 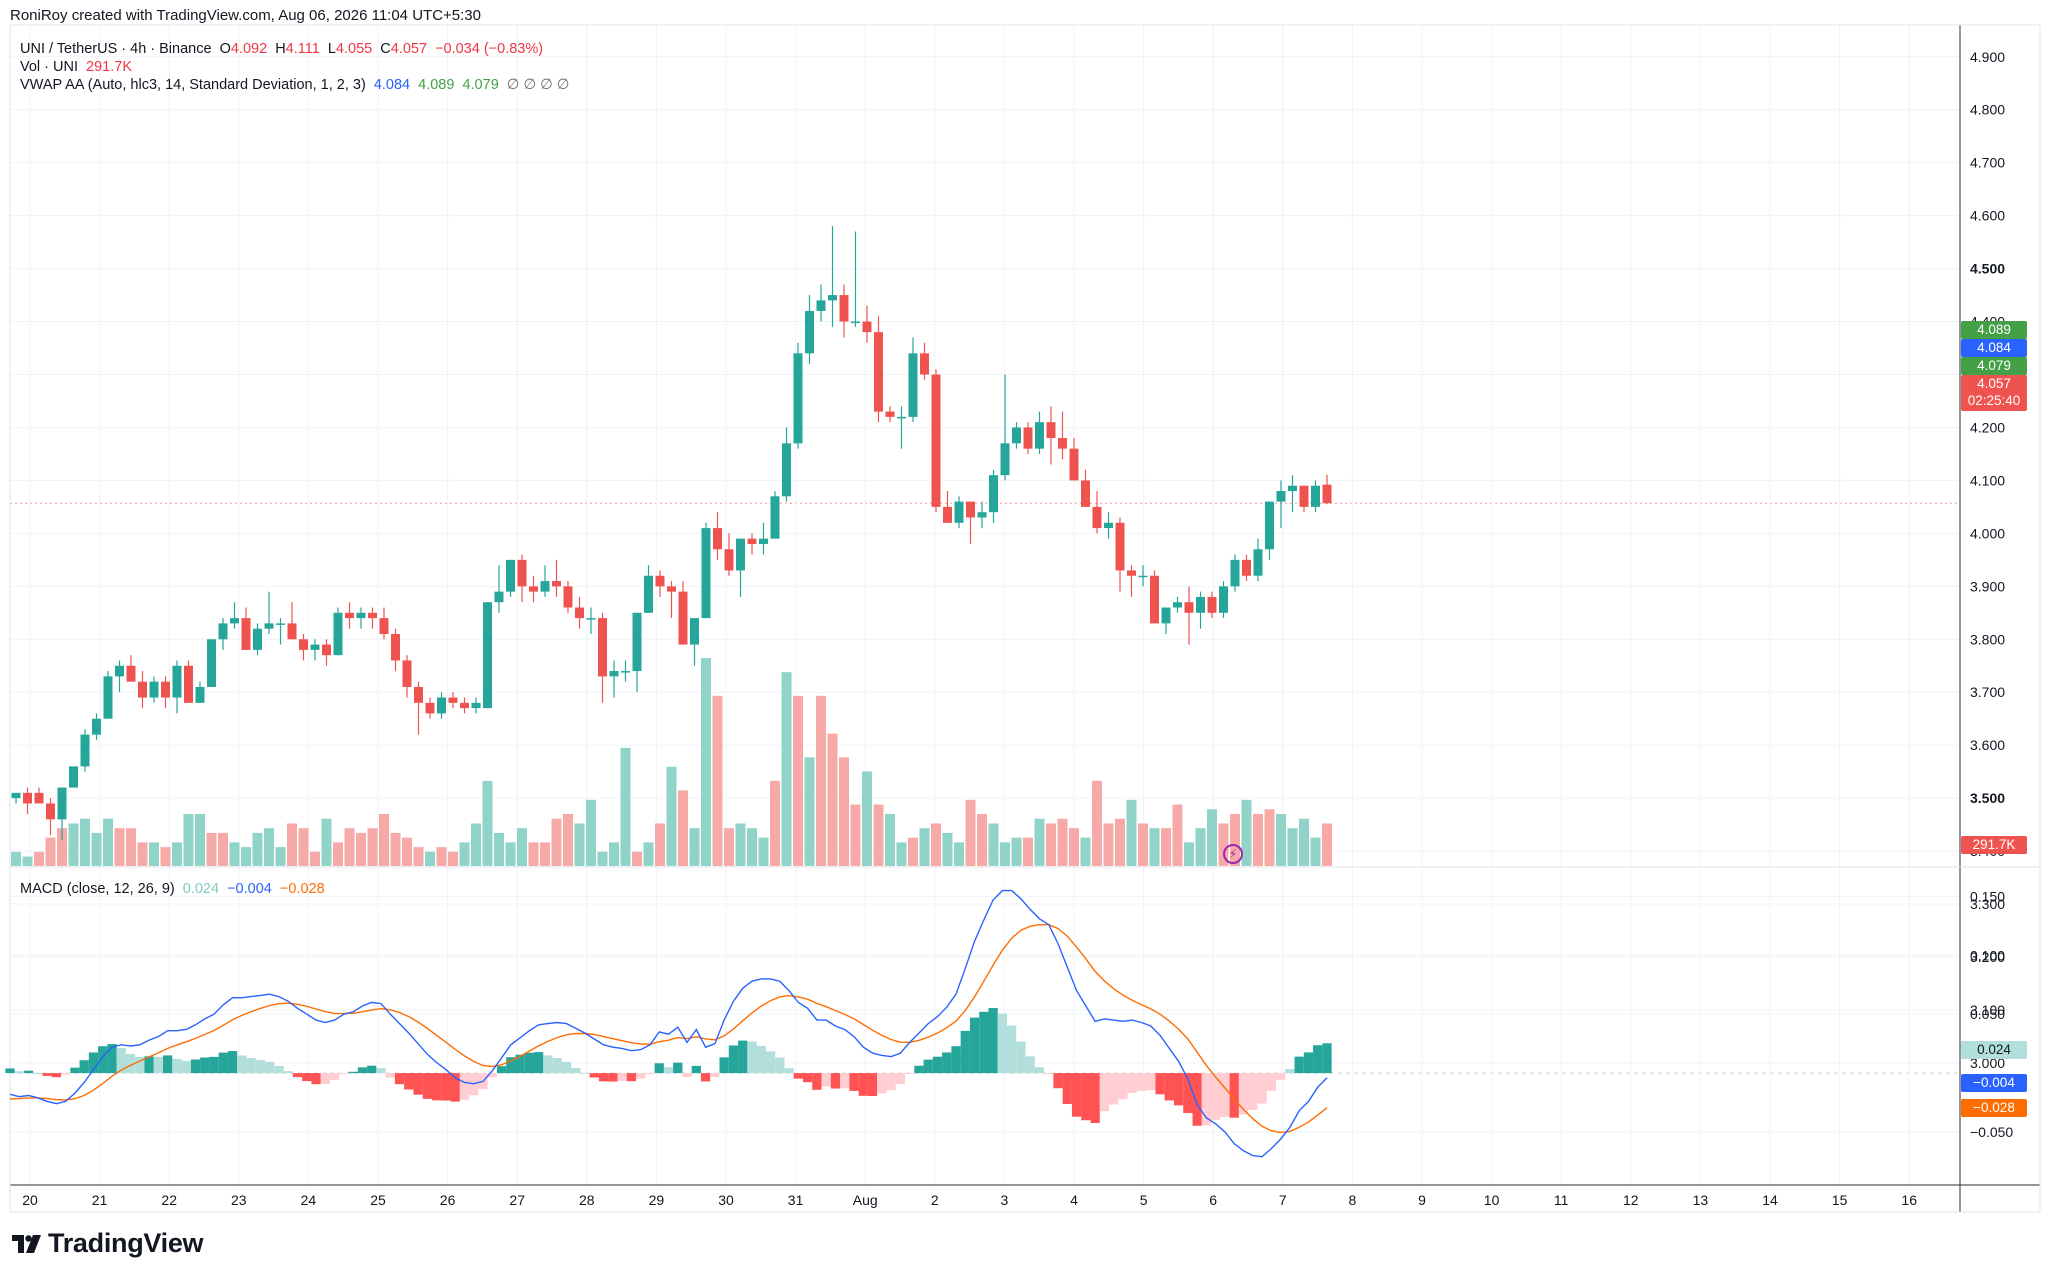 What do you see at coordinates (538, 85) in the screenshot?
I see `vwap-empty-values: ∅ ∅ ∅ ∅` at bounding box center [538, 85].